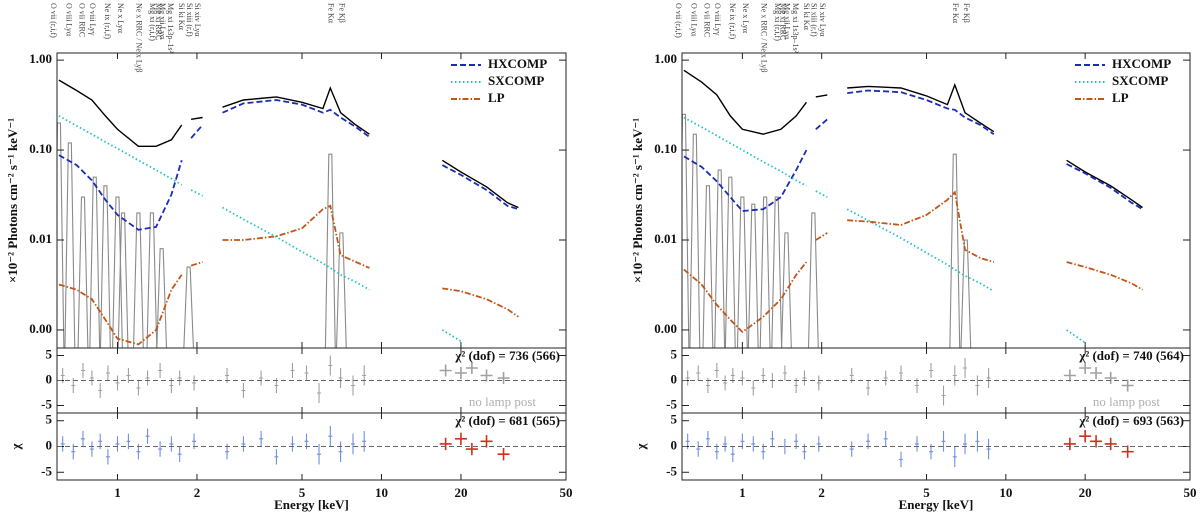 Image resolution: width=1200 pixels, height=514 pixels. I want to click on line-label: O vii RRC, so click(82, 20).